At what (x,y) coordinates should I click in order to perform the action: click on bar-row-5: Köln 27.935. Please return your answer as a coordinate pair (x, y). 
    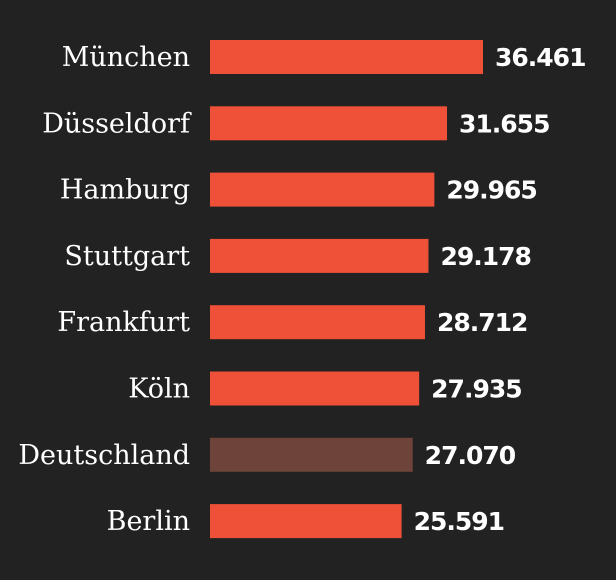
    Looking at the image, I should click on (325, 388).